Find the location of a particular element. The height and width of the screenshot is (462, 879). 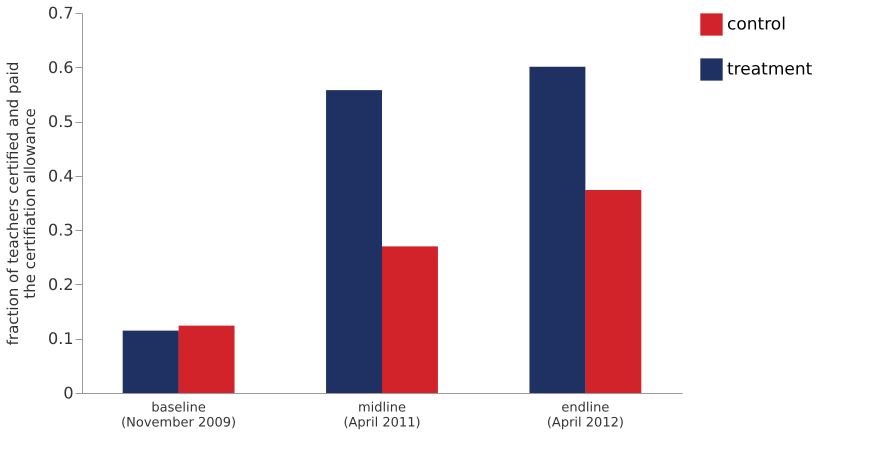

y-tick-label: 0.5 is located at coordinates (61, 122).